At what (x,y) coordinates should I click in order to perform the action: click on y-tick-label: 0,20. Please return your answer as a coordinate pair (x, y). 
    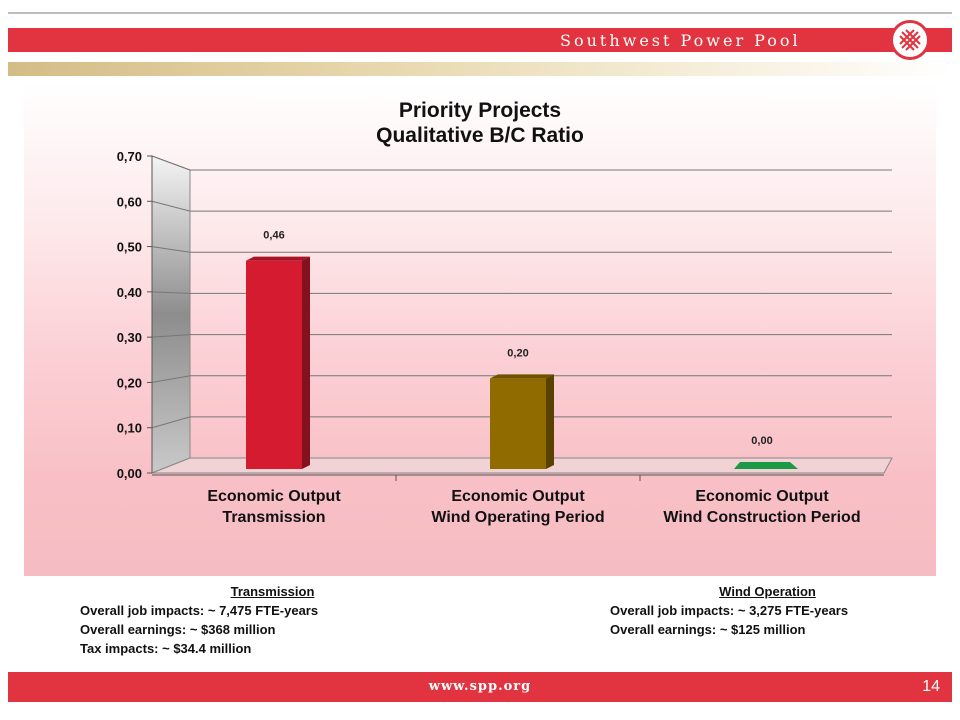
    Looking at the image, I should click on (129, 382).